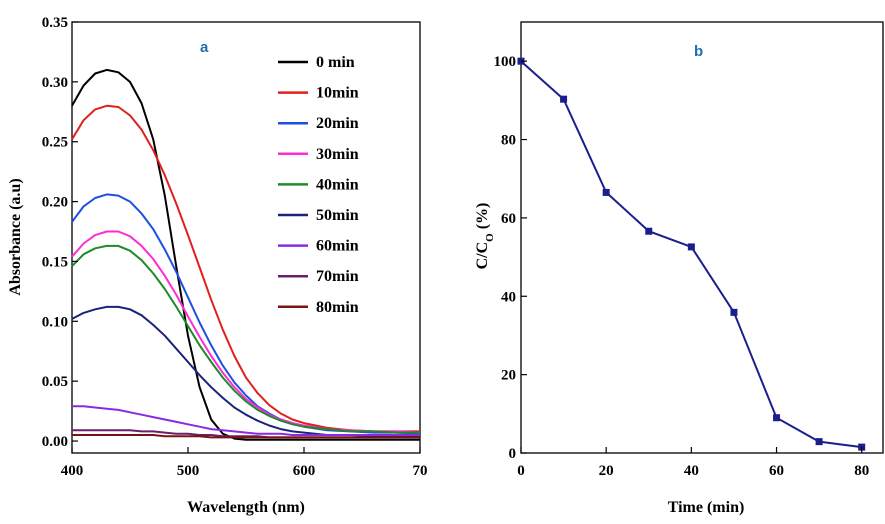 The width and height of the screenshot is (885, 524). I want to click on y-tick-label-b-1: 20, so click(508, 376).